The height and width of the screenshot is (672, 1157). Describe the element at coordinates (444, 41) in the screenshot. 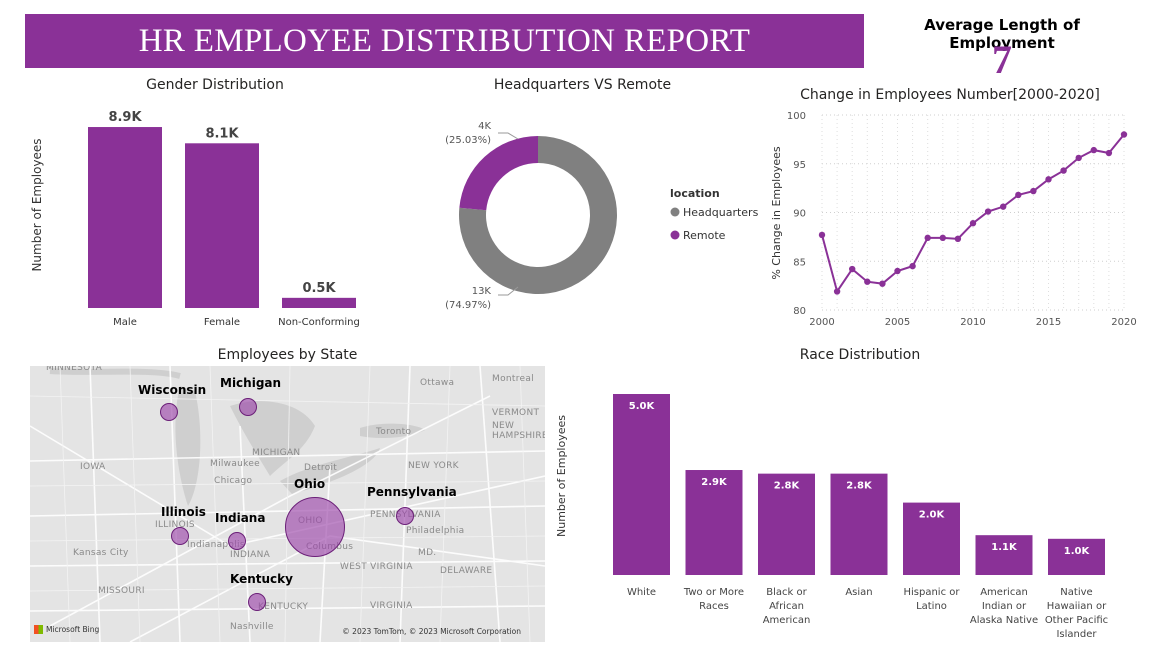

I see `report-title: HR EMPLOYEE DISTRIBUTION REPORT` at that location.